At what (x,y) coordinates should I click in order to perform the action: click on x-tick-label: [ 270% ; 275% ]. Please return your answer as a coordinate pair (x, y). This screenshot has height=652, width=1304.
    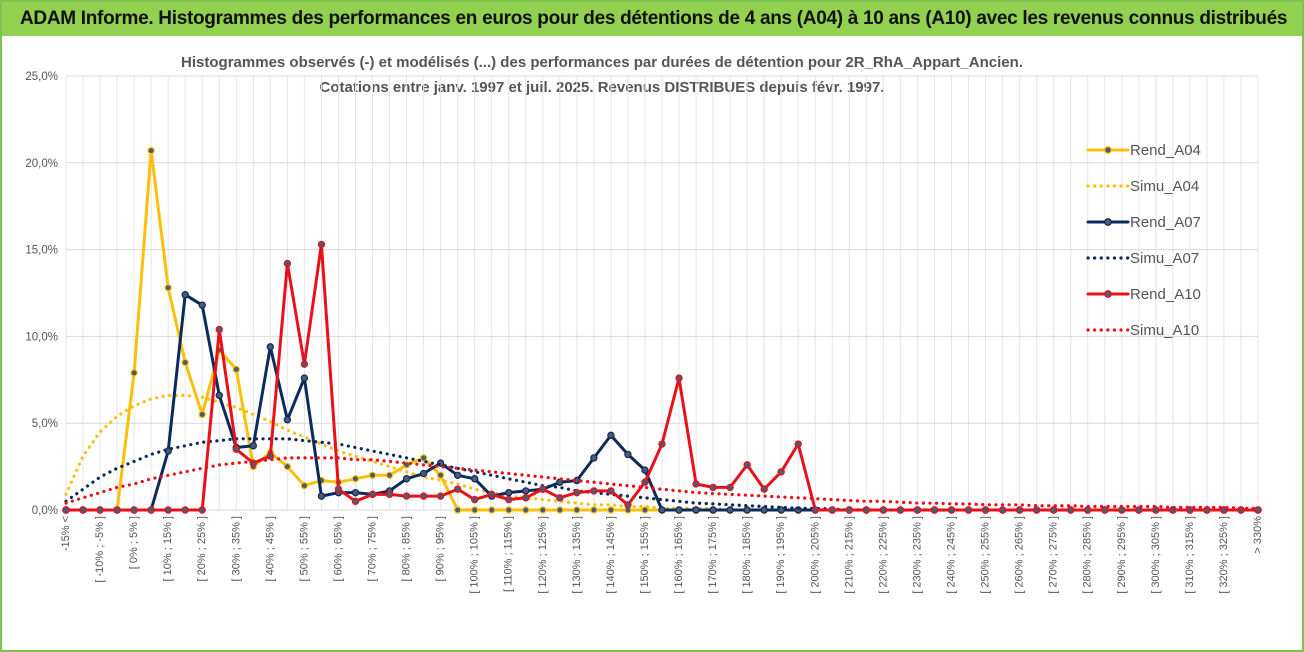
    Looking at the image, I should click on (1054, 555).